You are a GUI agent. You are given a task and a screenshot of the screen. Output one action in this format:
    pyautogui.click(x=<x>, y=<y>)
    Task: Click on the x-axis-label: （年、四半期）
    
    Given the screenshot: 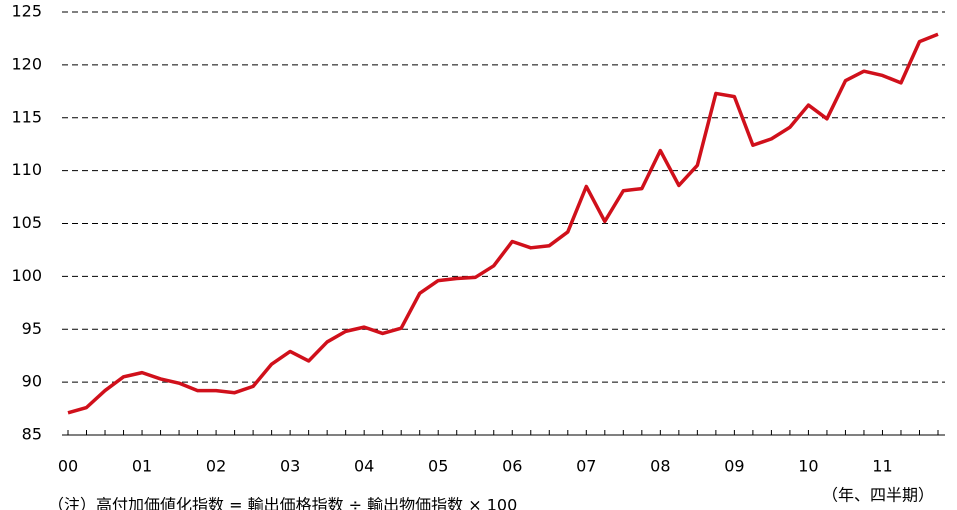 What is the action you would take?
    pyautogui.click(x=878, y=495)
    